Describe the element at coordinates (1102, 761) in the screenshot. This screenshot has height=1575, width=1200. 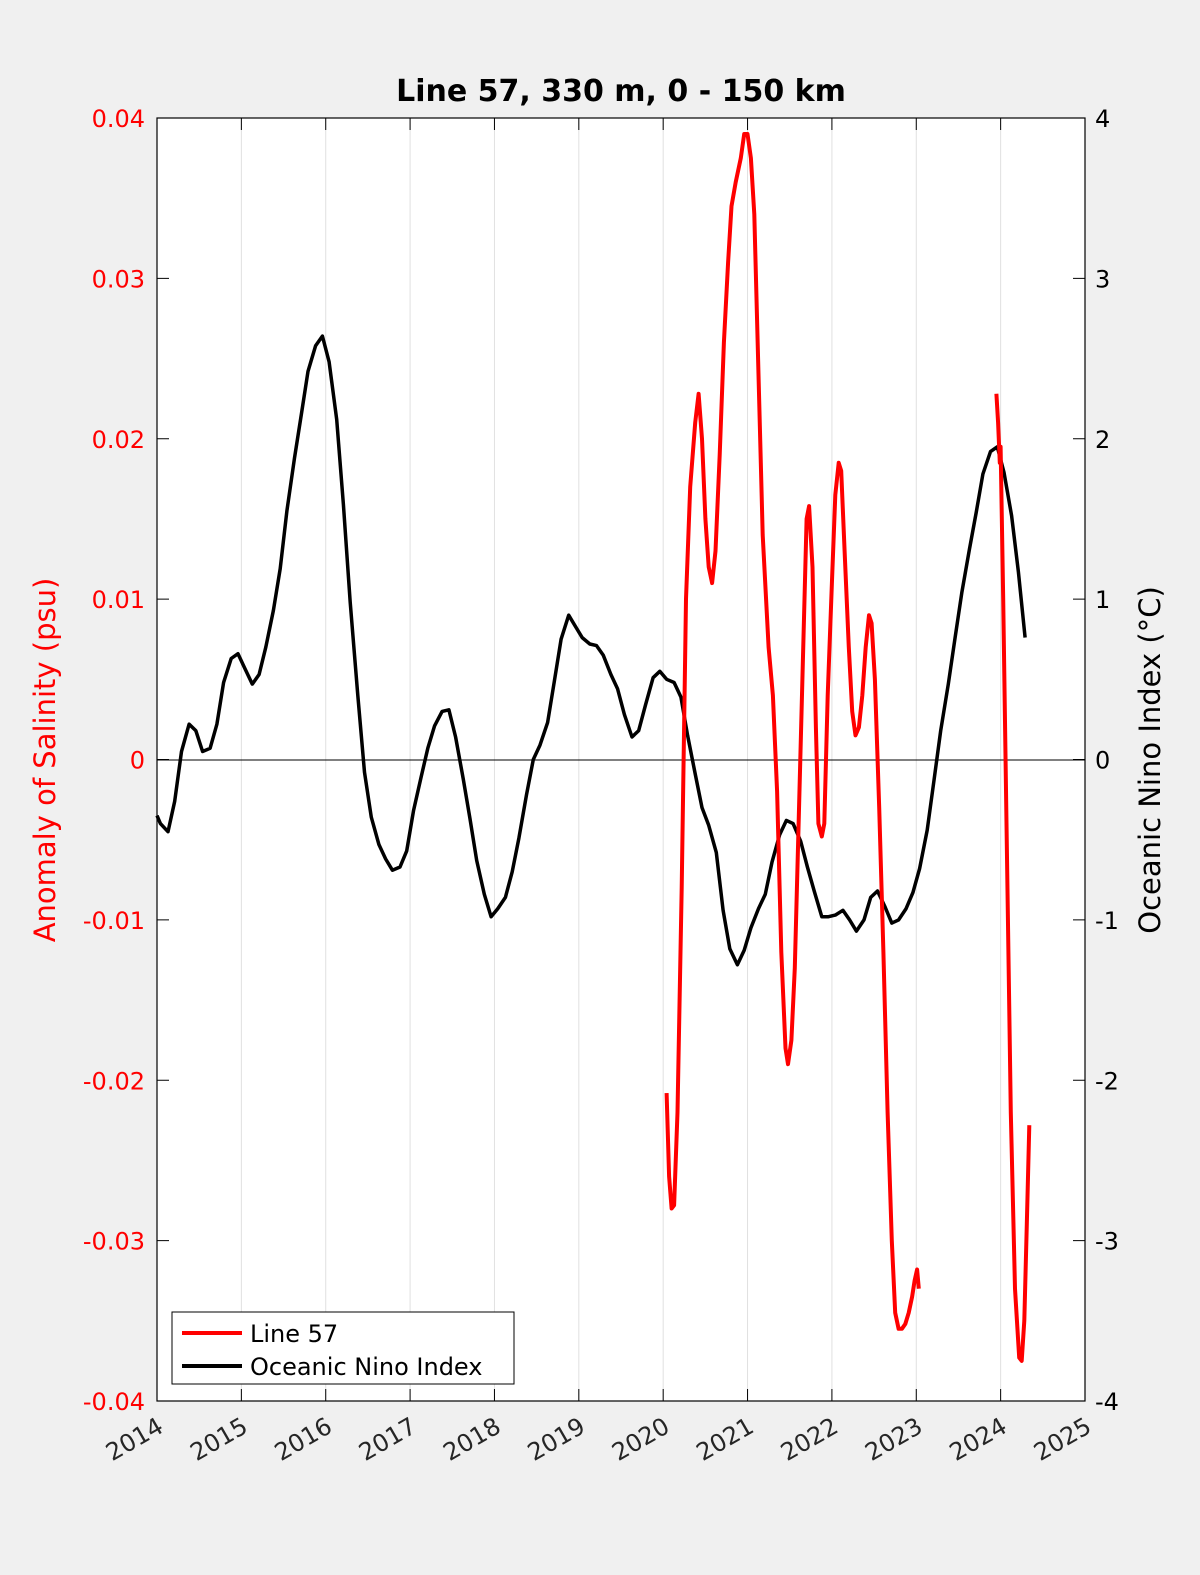
I see `tick-label-right: 0` at that location.